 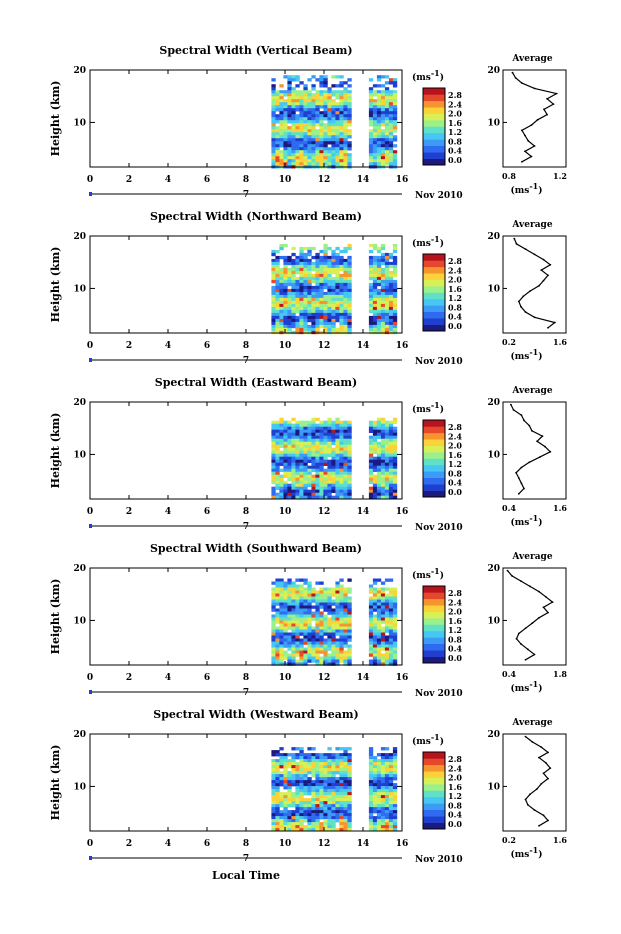 What do you see at coordinates (434, 308) in the screenshot?
I see `colorbar-swatch` at bounding box center [434, 308].